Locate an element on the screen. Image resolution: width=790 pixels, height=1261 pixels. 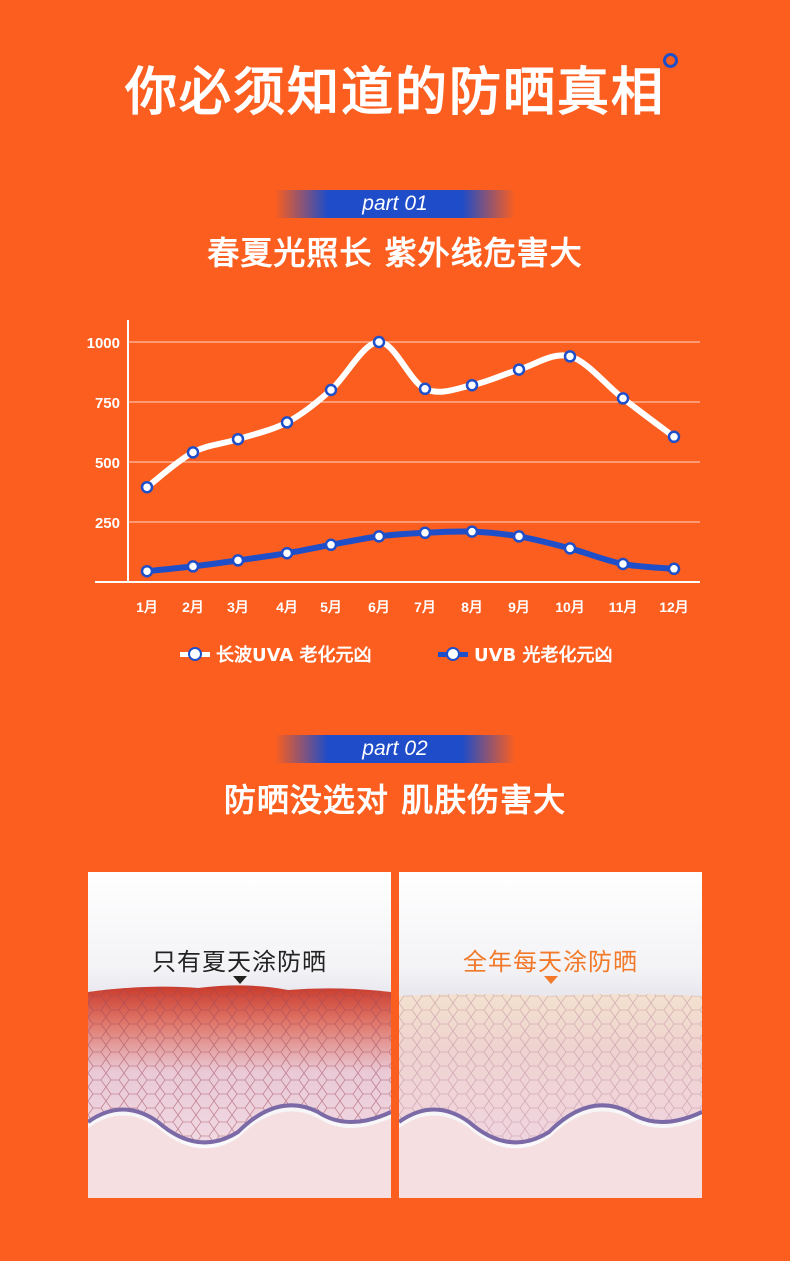
part-01-title: 春夏光照长 紫外线危害大 is located at coordinates (395, 253).